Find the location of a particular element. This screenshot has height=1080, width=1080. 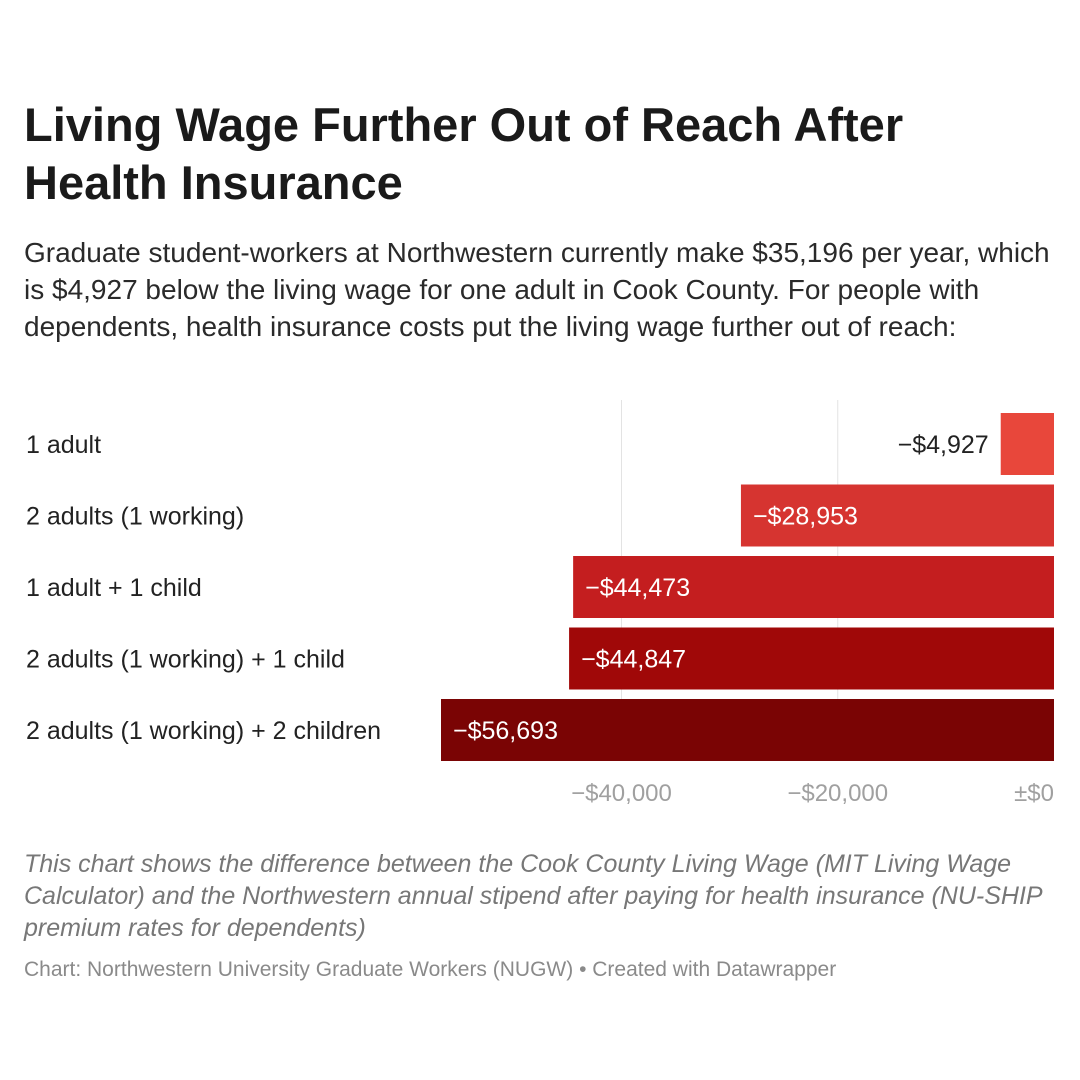

category-label: 2 adults (1 working) + 1 child is located at coordinates (185, 660).